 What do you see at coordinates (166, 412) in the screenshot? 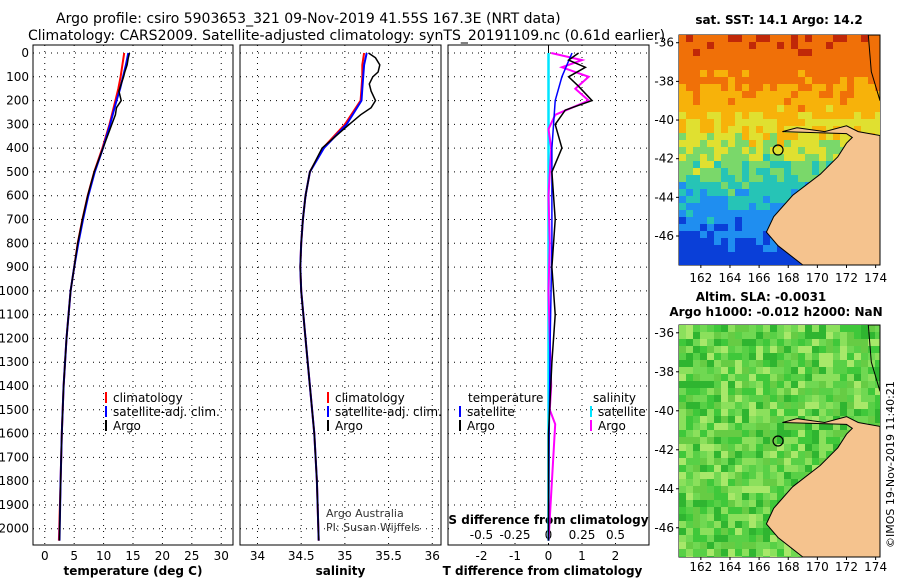
I see `temperature-legend-label: satellite-adj. clim.` at bounding box center [166, 412].